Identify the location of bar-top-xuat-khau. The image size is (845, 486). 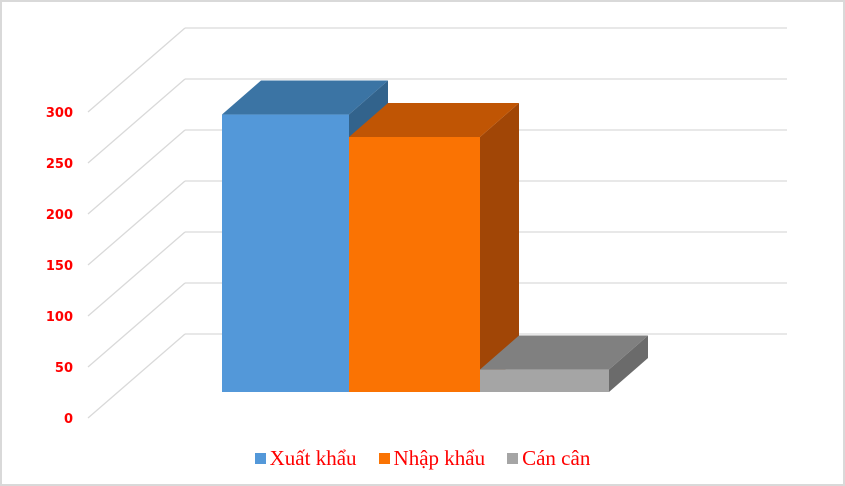
(305, 97).